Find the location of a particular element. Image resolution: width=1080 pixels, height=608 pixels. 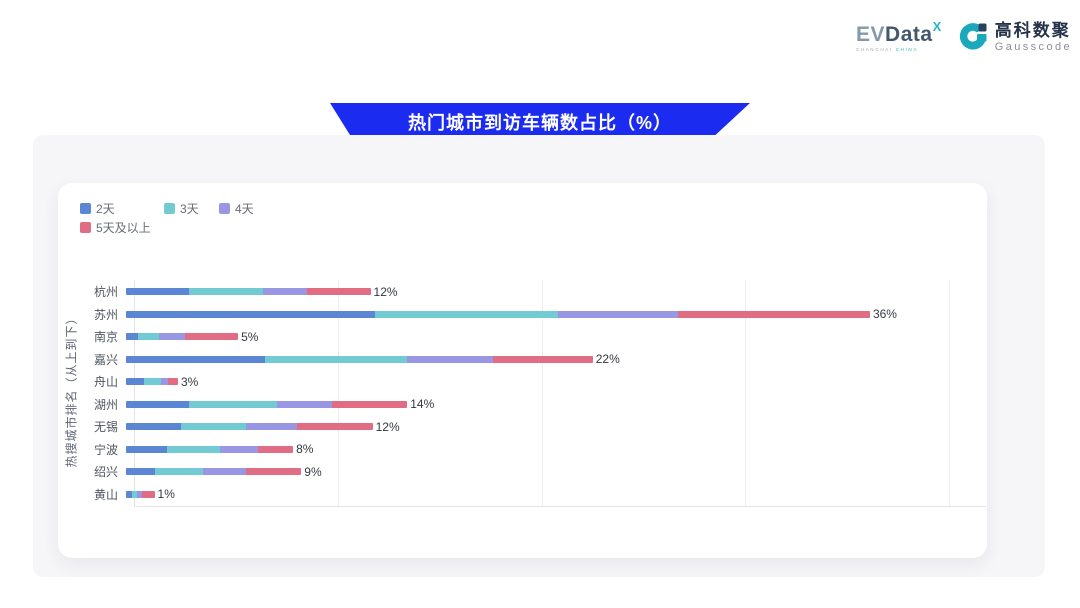

legend-item: 5天及以上 is located at coordinates (140, 227).